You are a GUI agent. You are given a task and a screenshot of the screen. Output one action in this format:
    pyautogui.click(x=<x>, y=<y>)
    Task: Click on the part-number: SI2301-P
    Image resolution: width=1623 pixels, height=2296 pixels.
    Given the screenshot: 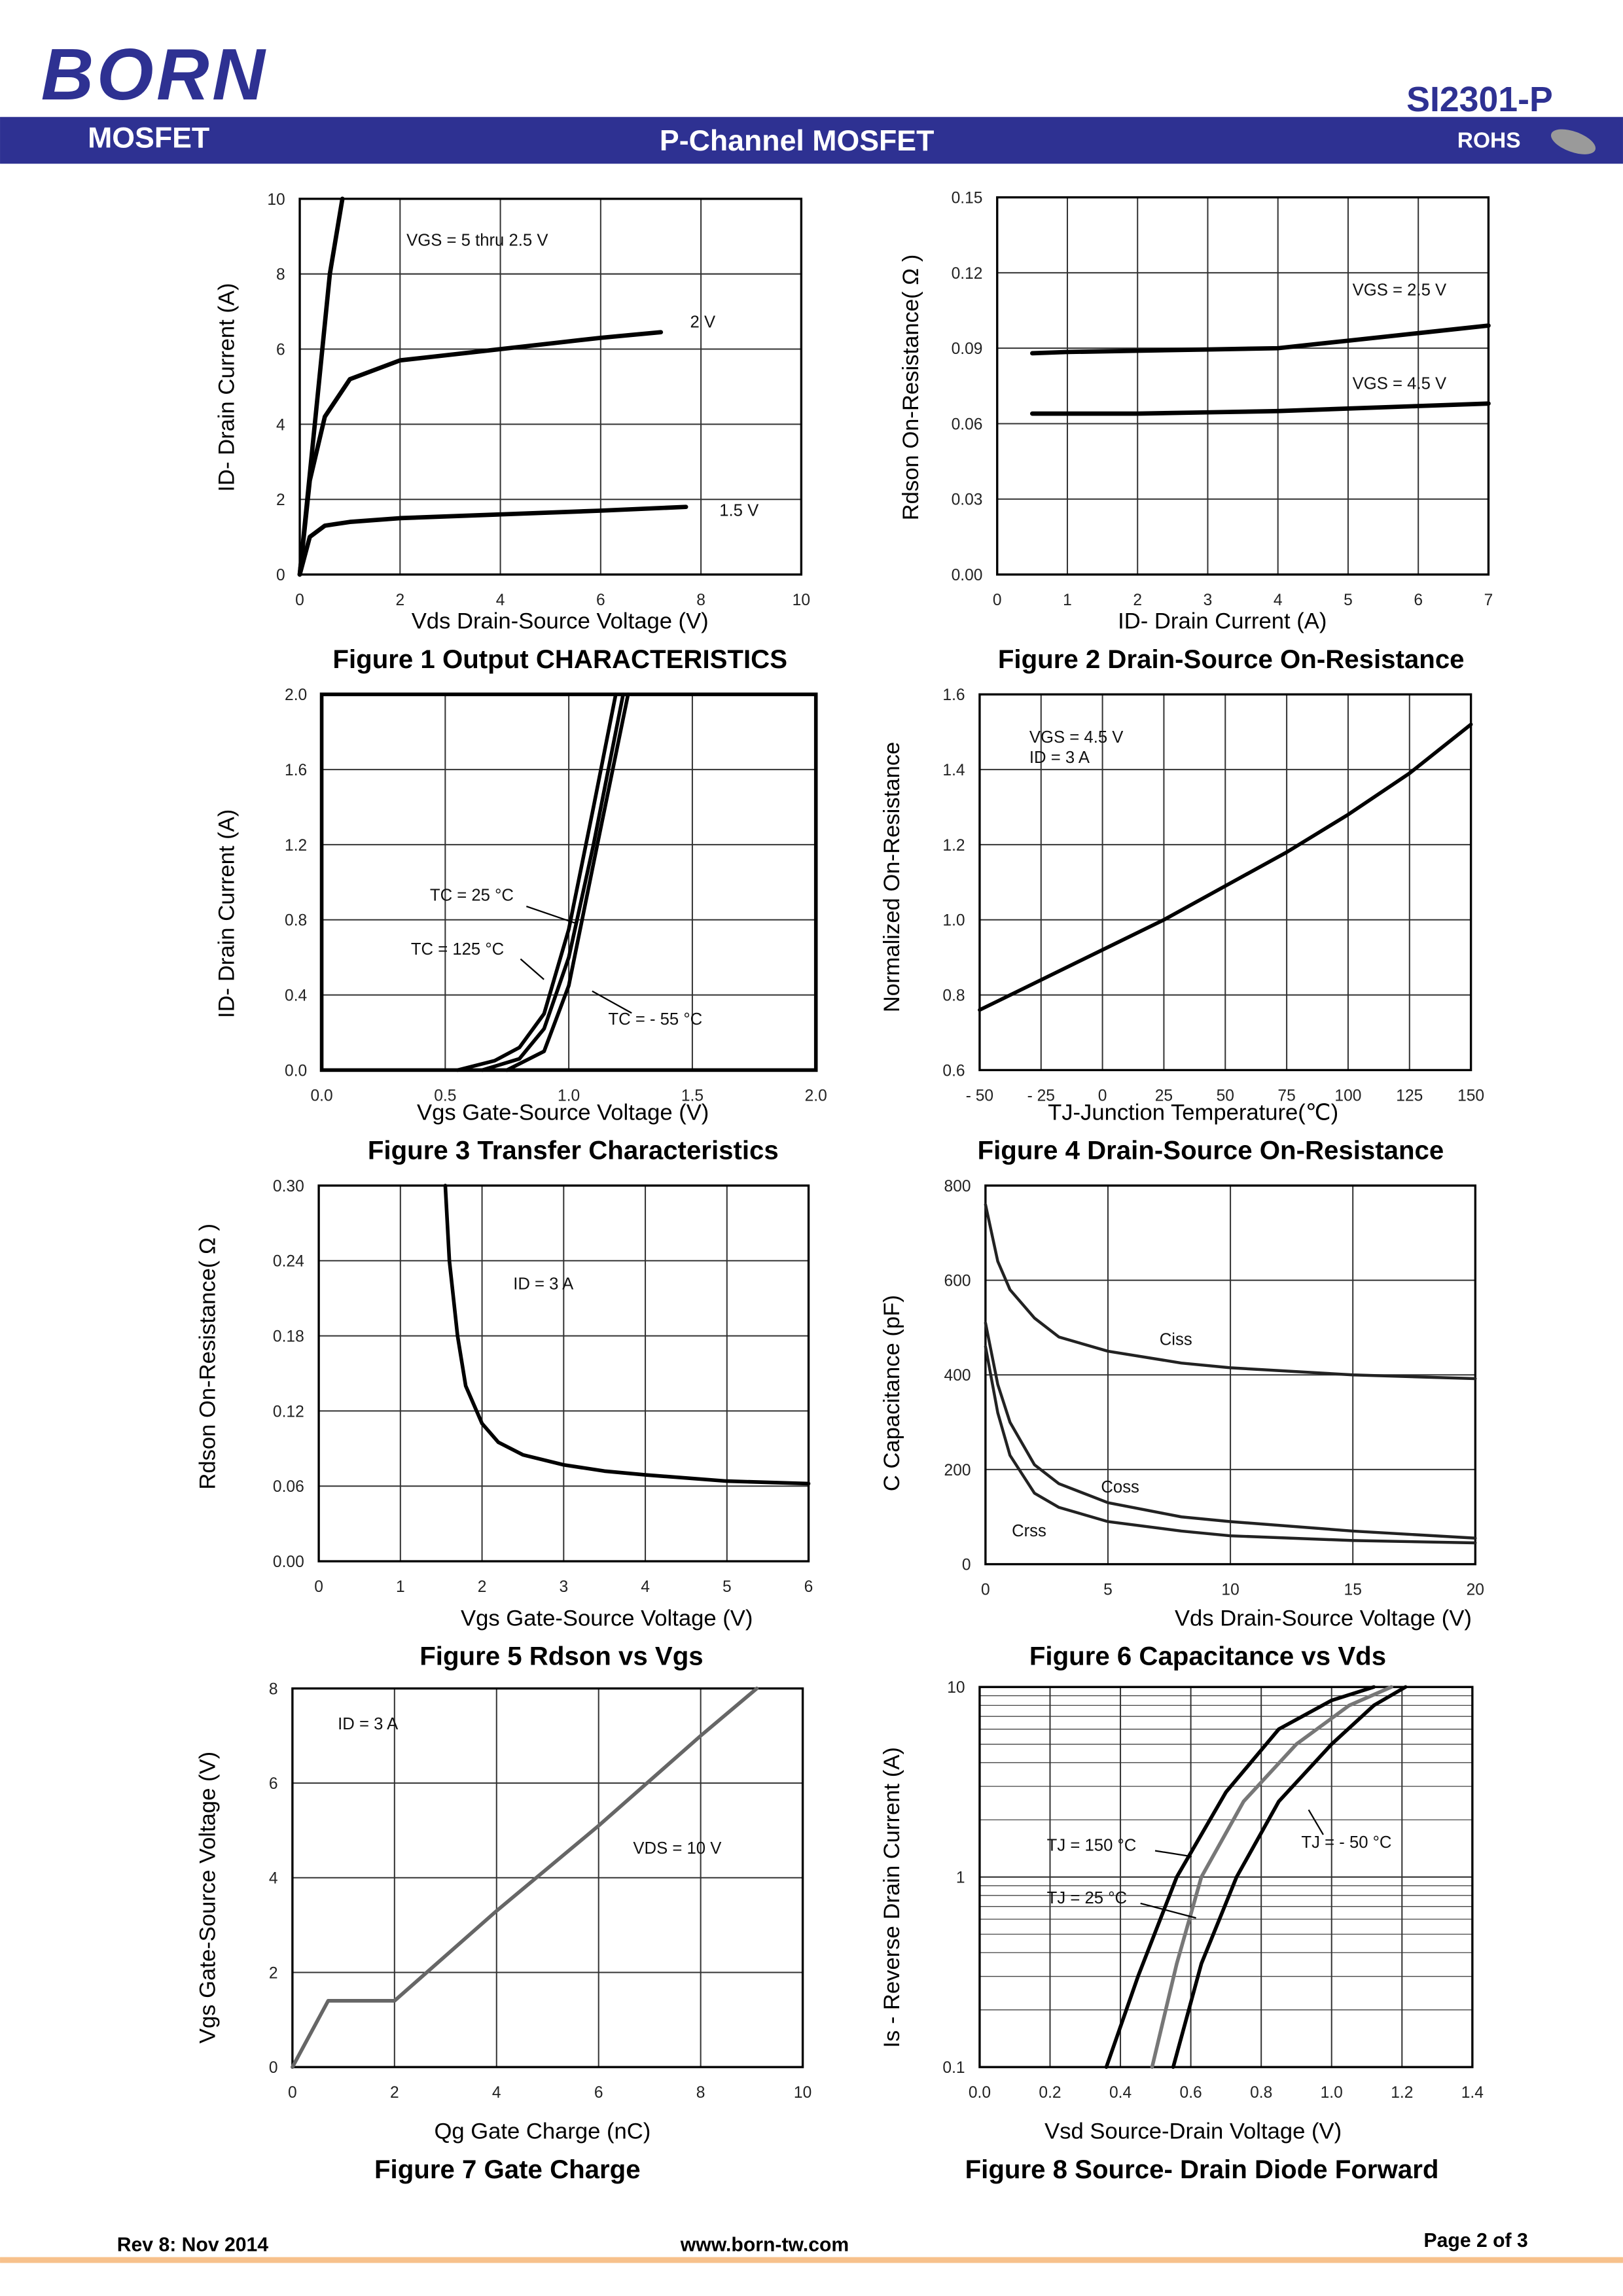 What is the action you would take?
    pyautogui.click(x=1479, y=100)
    